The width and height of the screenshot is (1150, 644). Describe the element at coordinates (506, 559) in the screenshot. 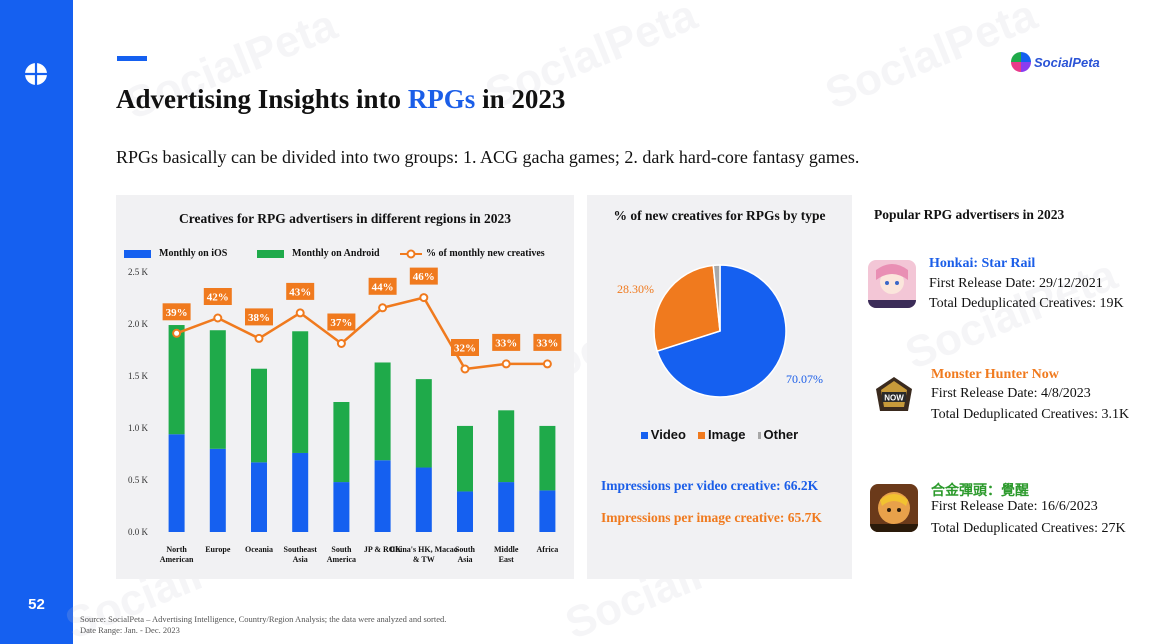

I see `x-tick-label: East` at that location.